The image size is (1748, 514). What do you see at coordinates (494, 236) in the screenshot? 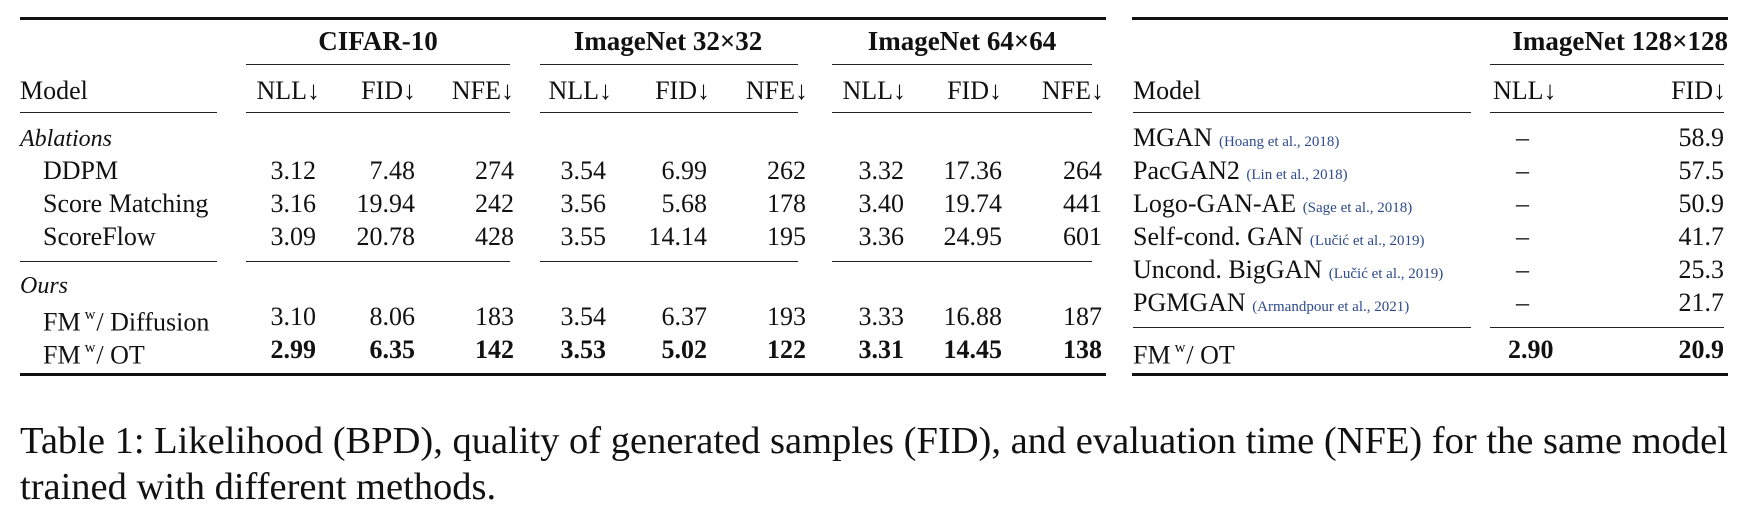
I see `table-cell: 428` at bounding box center [494, 236].